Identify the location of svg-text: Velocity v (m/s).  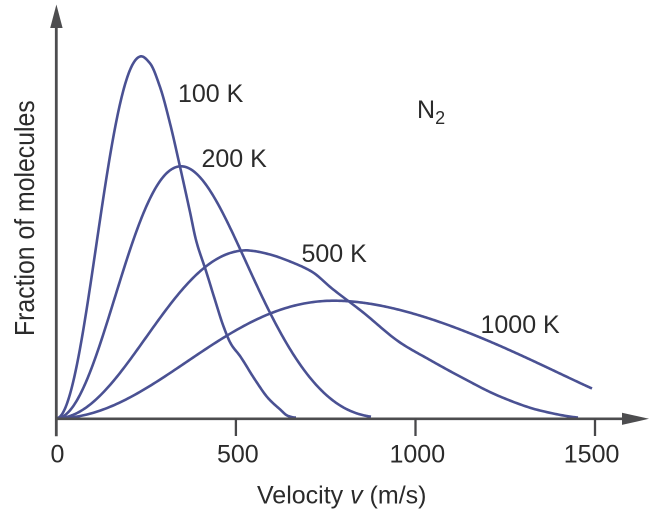
(341, 495).